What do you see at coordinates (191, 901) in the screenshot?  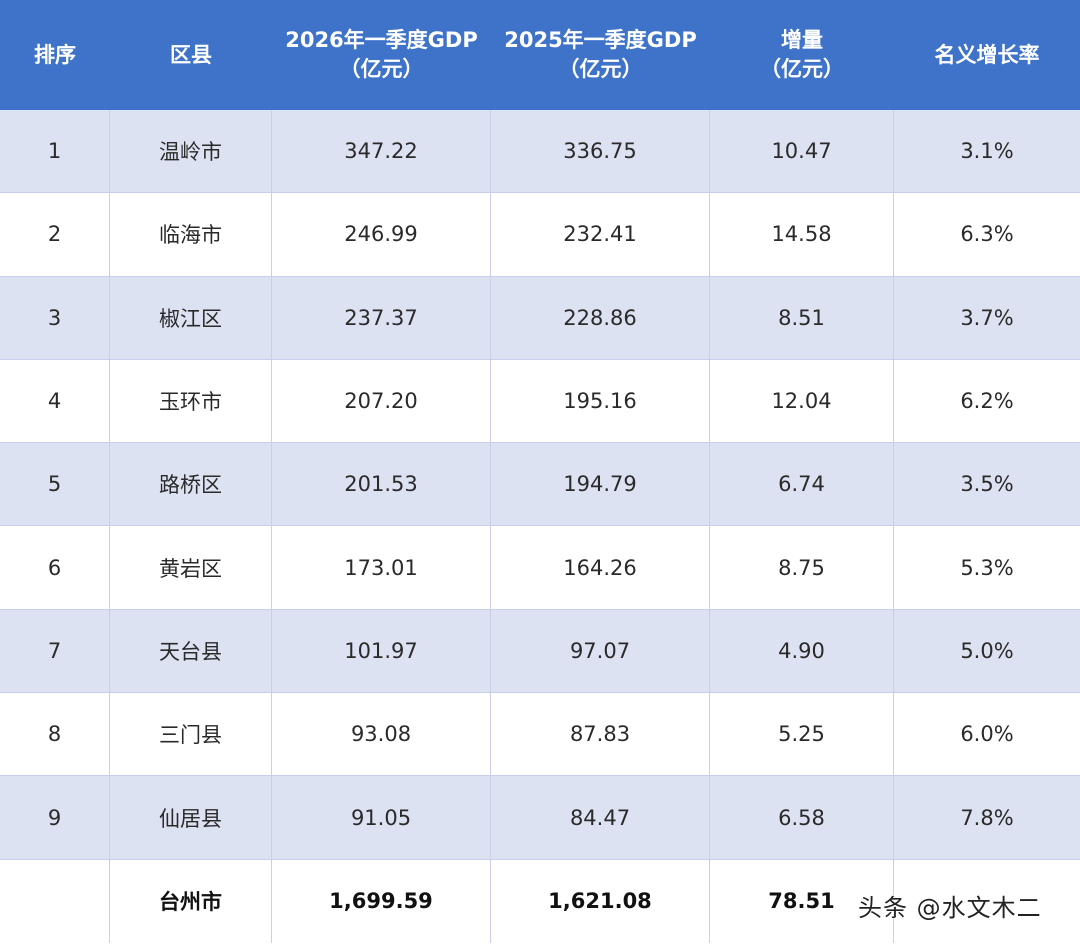 I see `total-district: 台州市` at bounding box center [191, 901].